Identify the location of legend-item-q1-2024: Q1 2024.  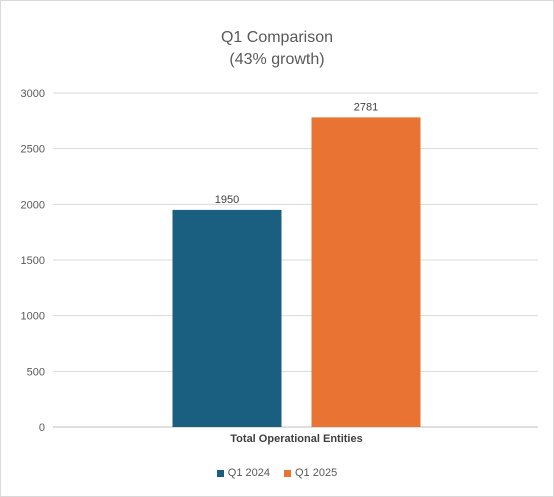
(243, 473).